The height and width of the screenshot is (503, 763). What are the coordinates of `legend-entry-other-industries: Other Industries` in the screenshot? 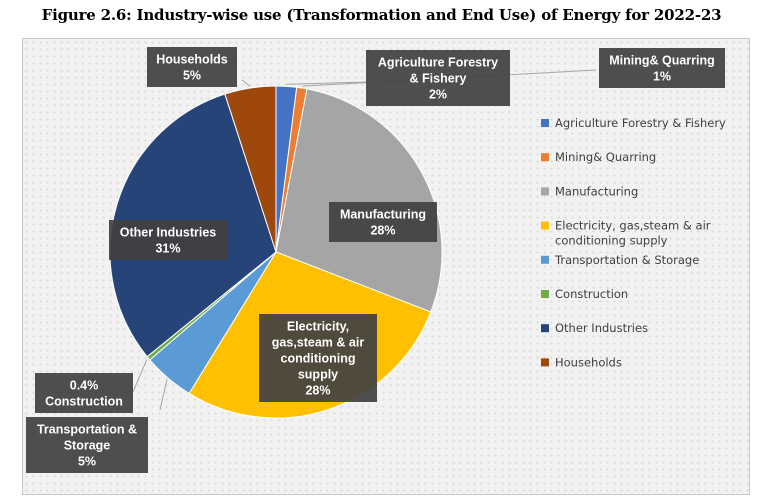 It's located at (594, 328).